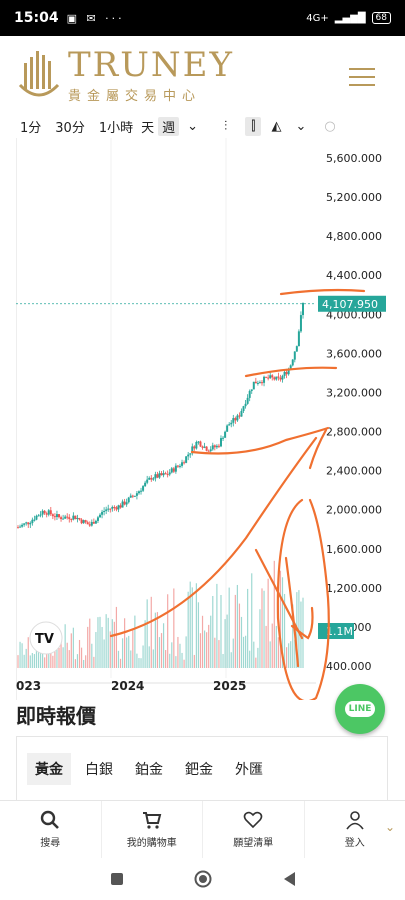 This screenshot has height=900, width=405. Describe the element at coordinates (289, 879) in the screenshot. I see `back-icon` at that location.